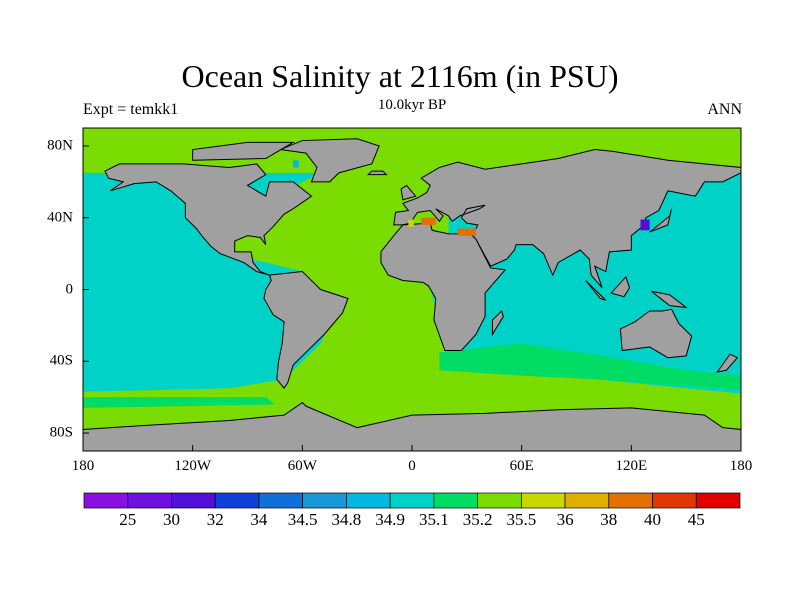 The width and height of the screenshot is (800, 600). I want to click on landmass-south-america, so click(306, 330).